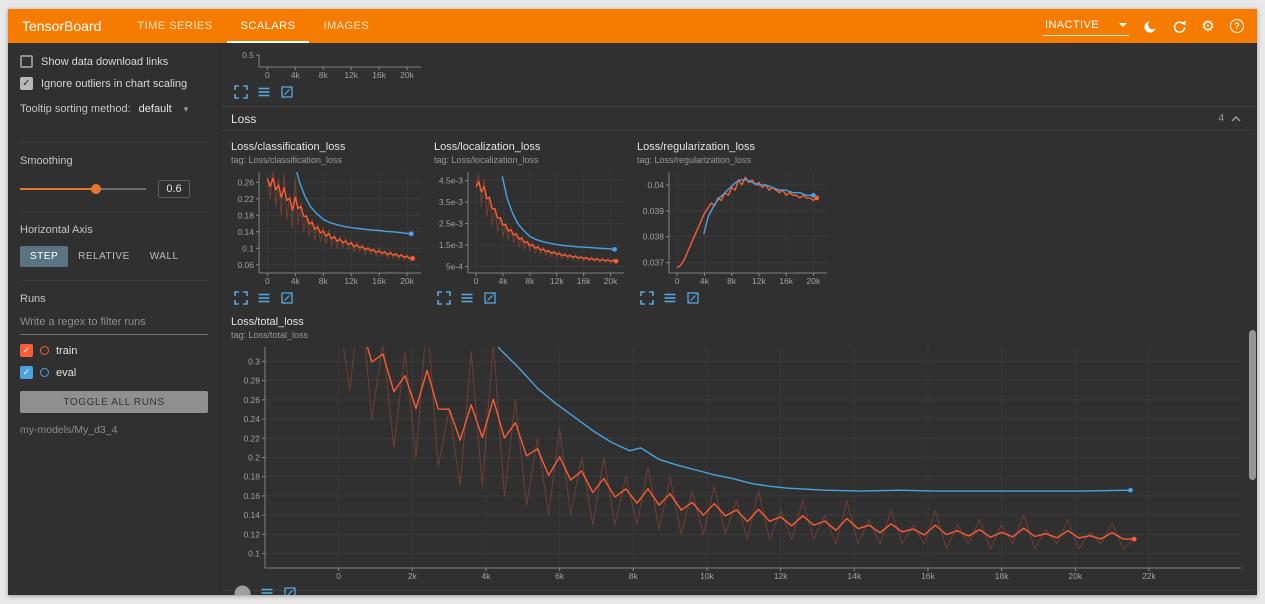 This screenshot has height=604, width=1265. I want to click on svg-text: 0.26, so click(245, 182).